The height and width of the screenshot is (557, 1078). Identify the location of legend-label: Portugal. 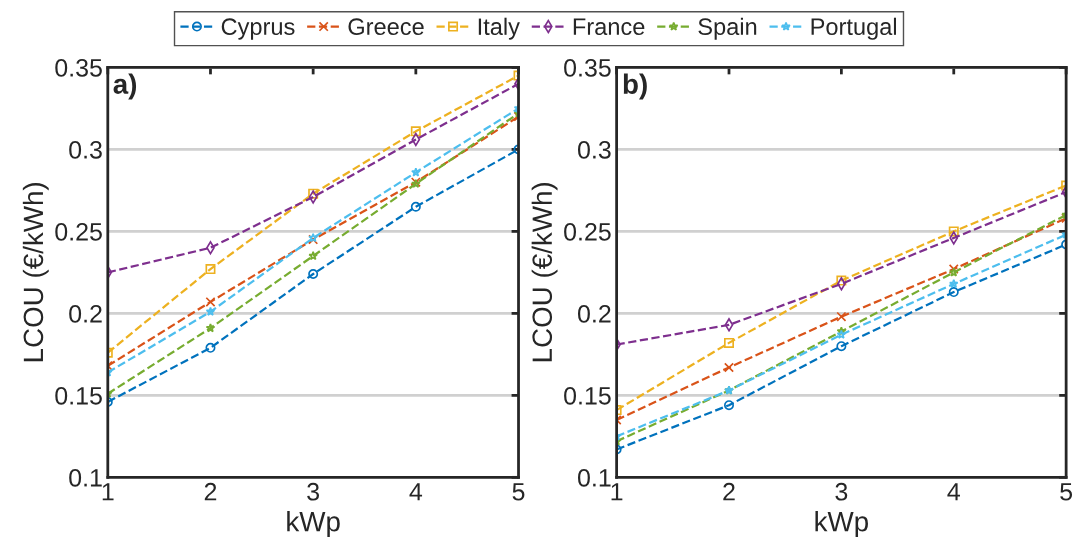
(854, 28).